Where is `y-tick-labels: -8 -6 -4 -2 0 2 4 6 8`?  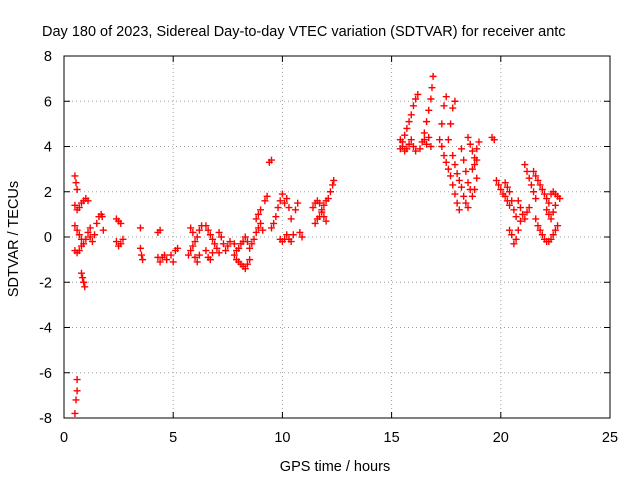 y-tick-labels: -8 -6 -4 -2 0 2 4 6 8 is located at coordinates (45, 238).